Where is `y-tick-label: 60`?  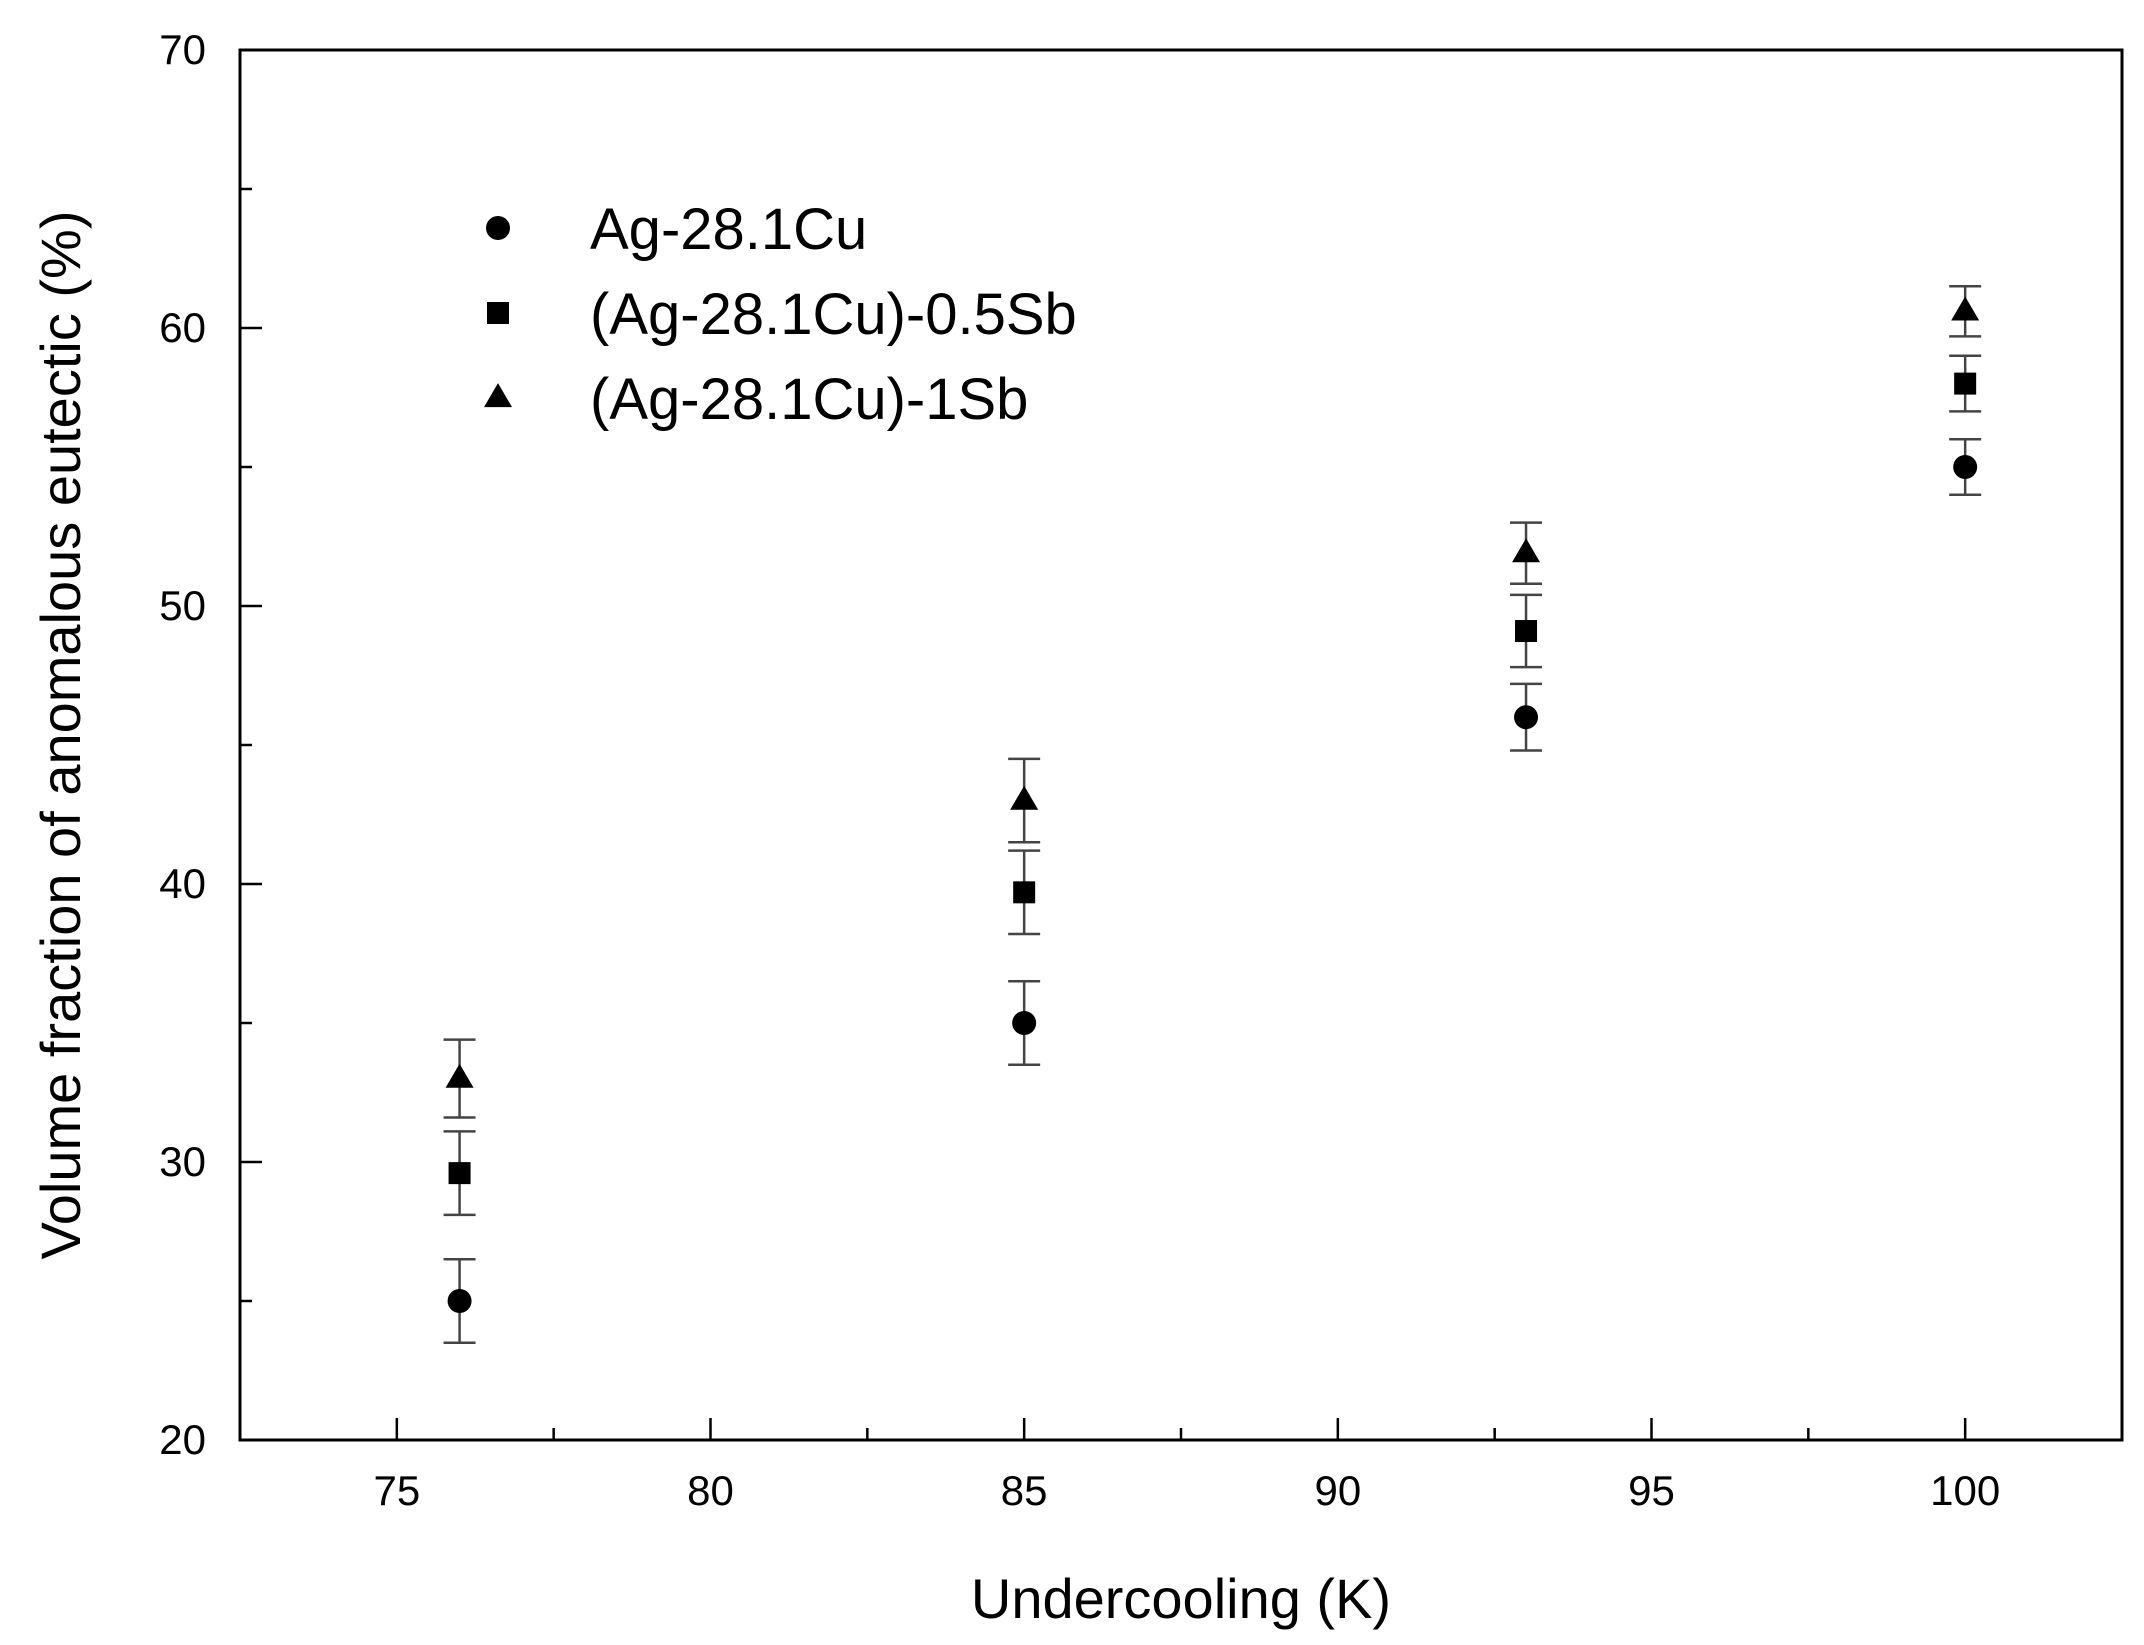 y-tick-label: 60 is located at coordinates (182, 327).